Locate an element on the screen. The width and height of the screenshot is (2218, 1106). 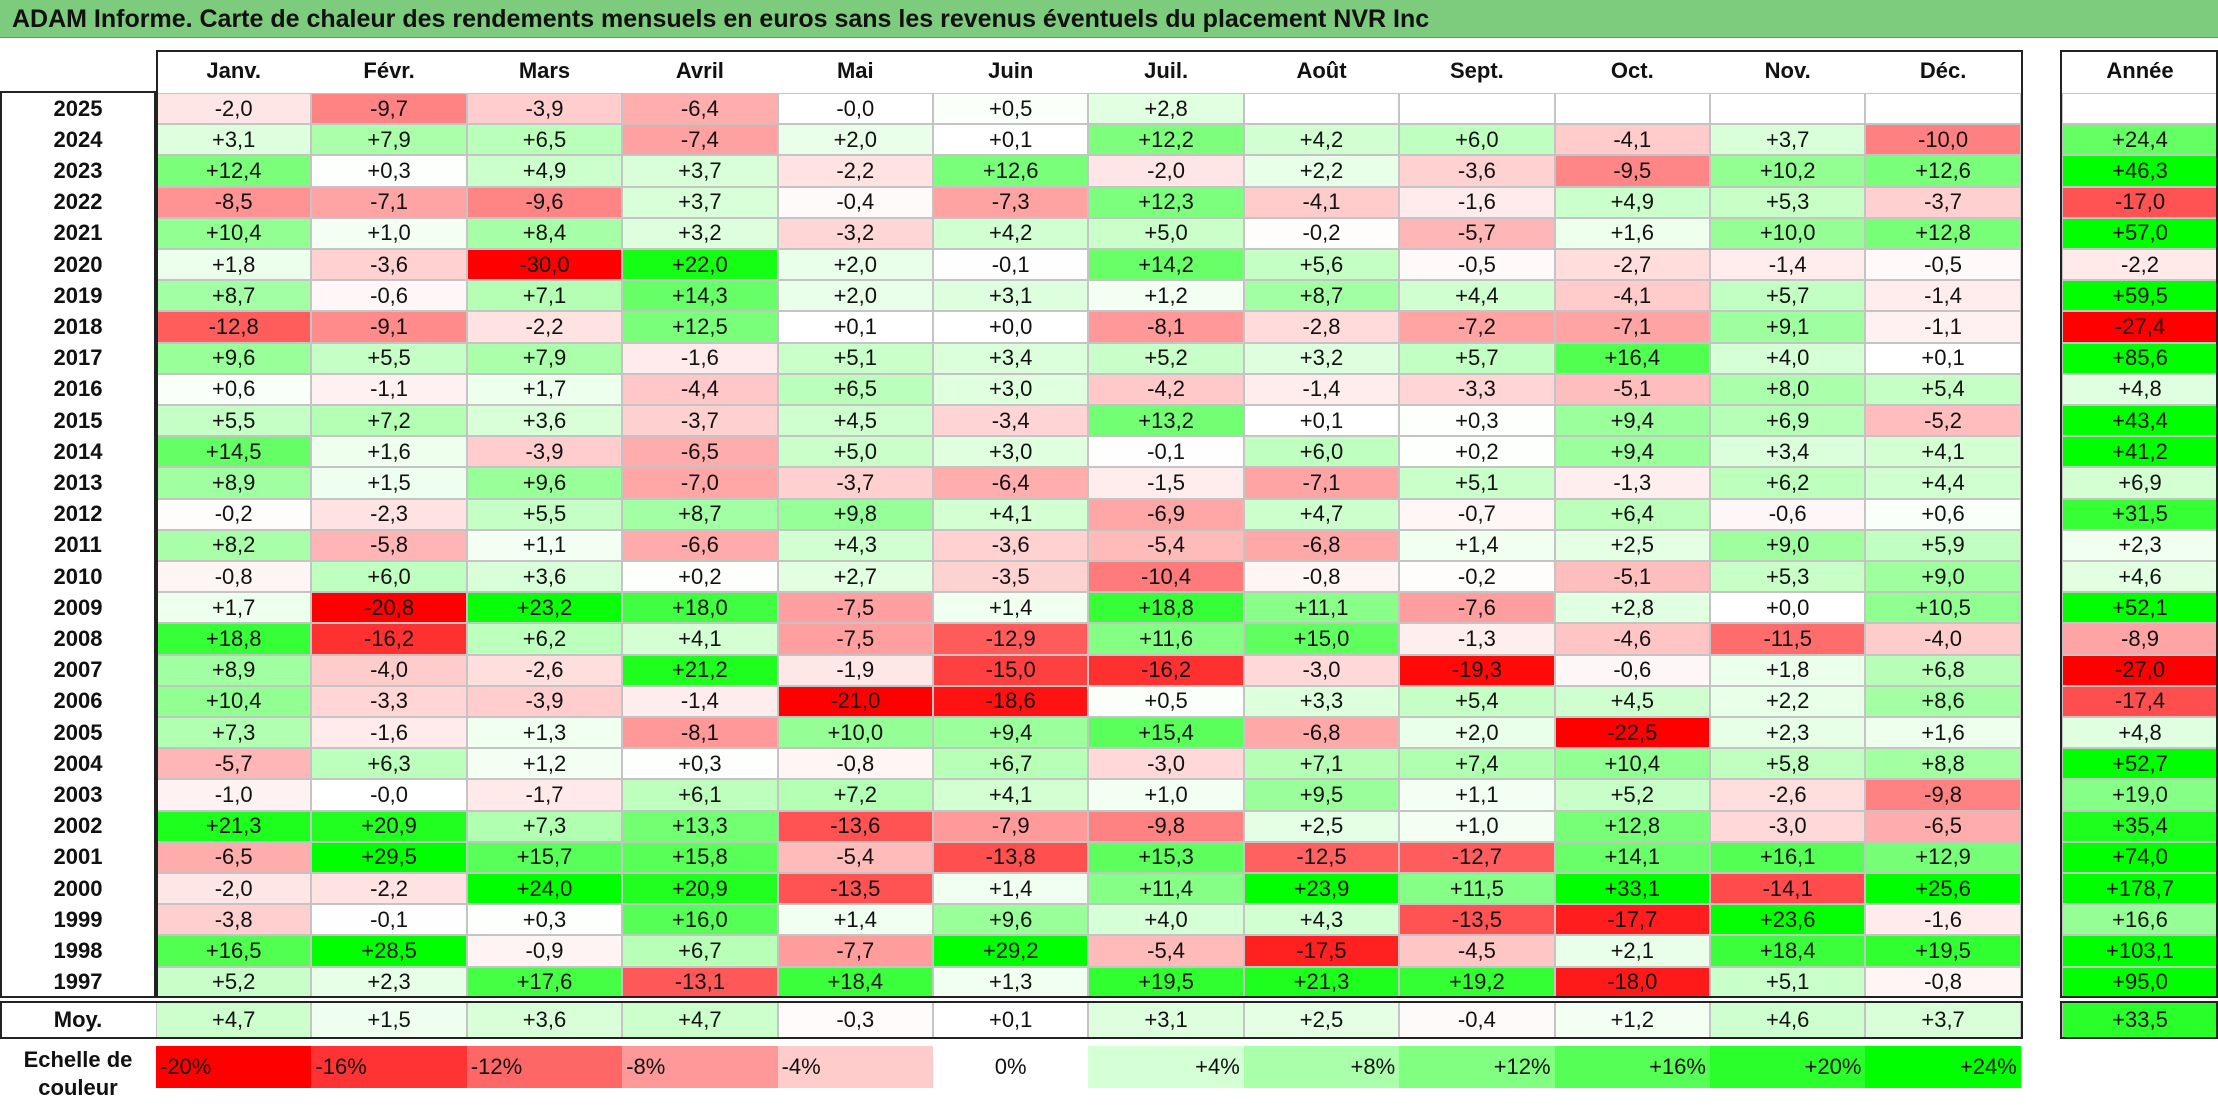
heatmap-cell: +1,0 is located at coordinates (389, 233).